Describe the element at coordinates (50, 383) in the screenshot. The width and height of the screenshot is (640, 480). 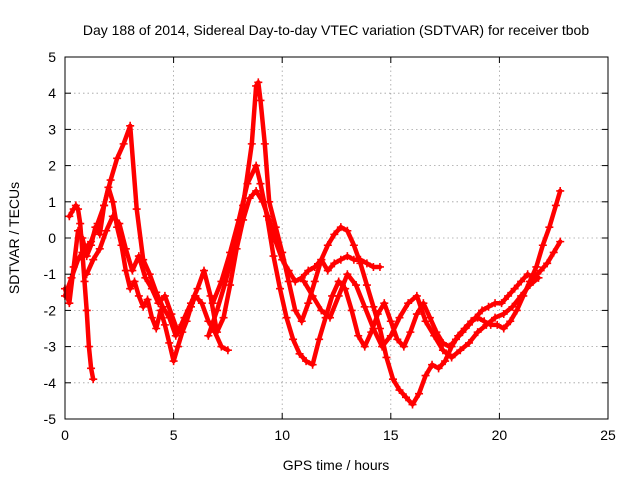
I see `y-tick-label: -4` at that location.